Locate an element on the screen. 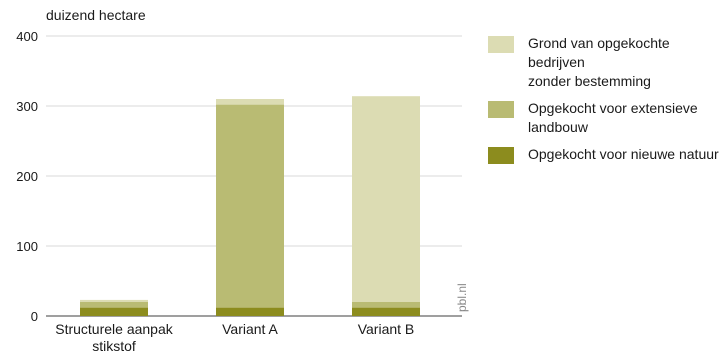 The height and width of the screenshot is (352, 728). y-tick-label: 300 is located at coordinates (27, 106).